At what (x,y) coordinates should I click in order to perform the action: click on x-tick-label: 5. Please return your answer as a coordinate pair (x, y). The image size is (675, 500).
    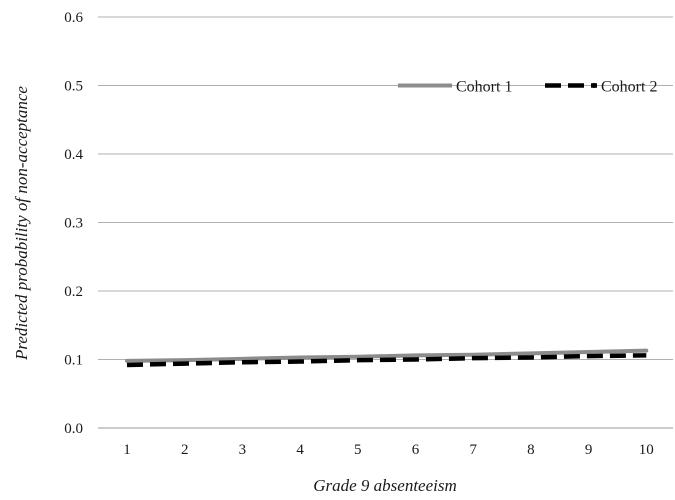
    Looking at the image, I should click on (358, 450).